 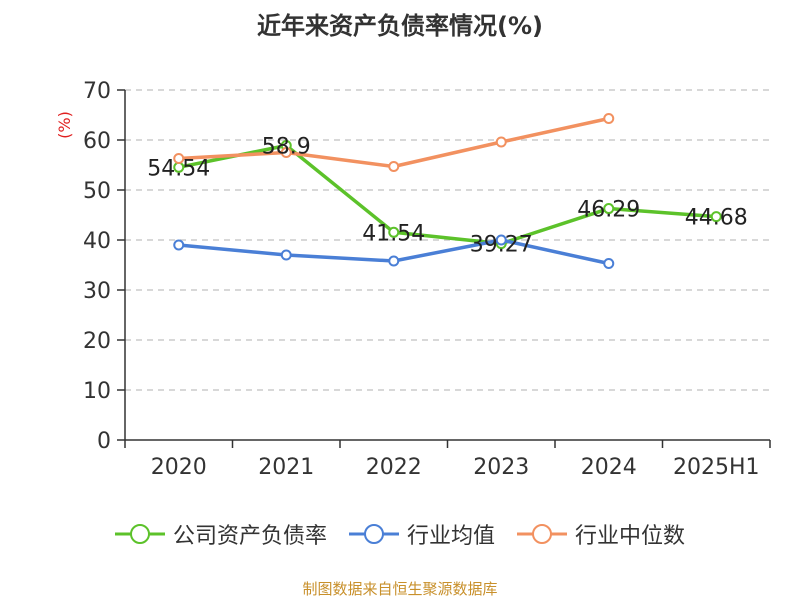 I want to click on legend-item-0: 公司资产负债率, so click(x=220, y=534).